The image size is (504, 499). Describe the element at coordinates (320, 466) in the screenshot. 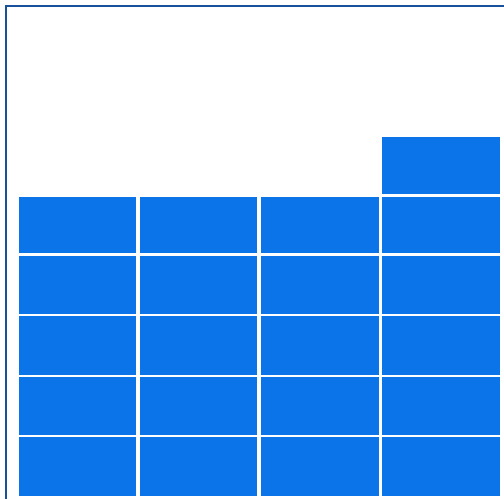

I see `block-col3-row1` at that location.